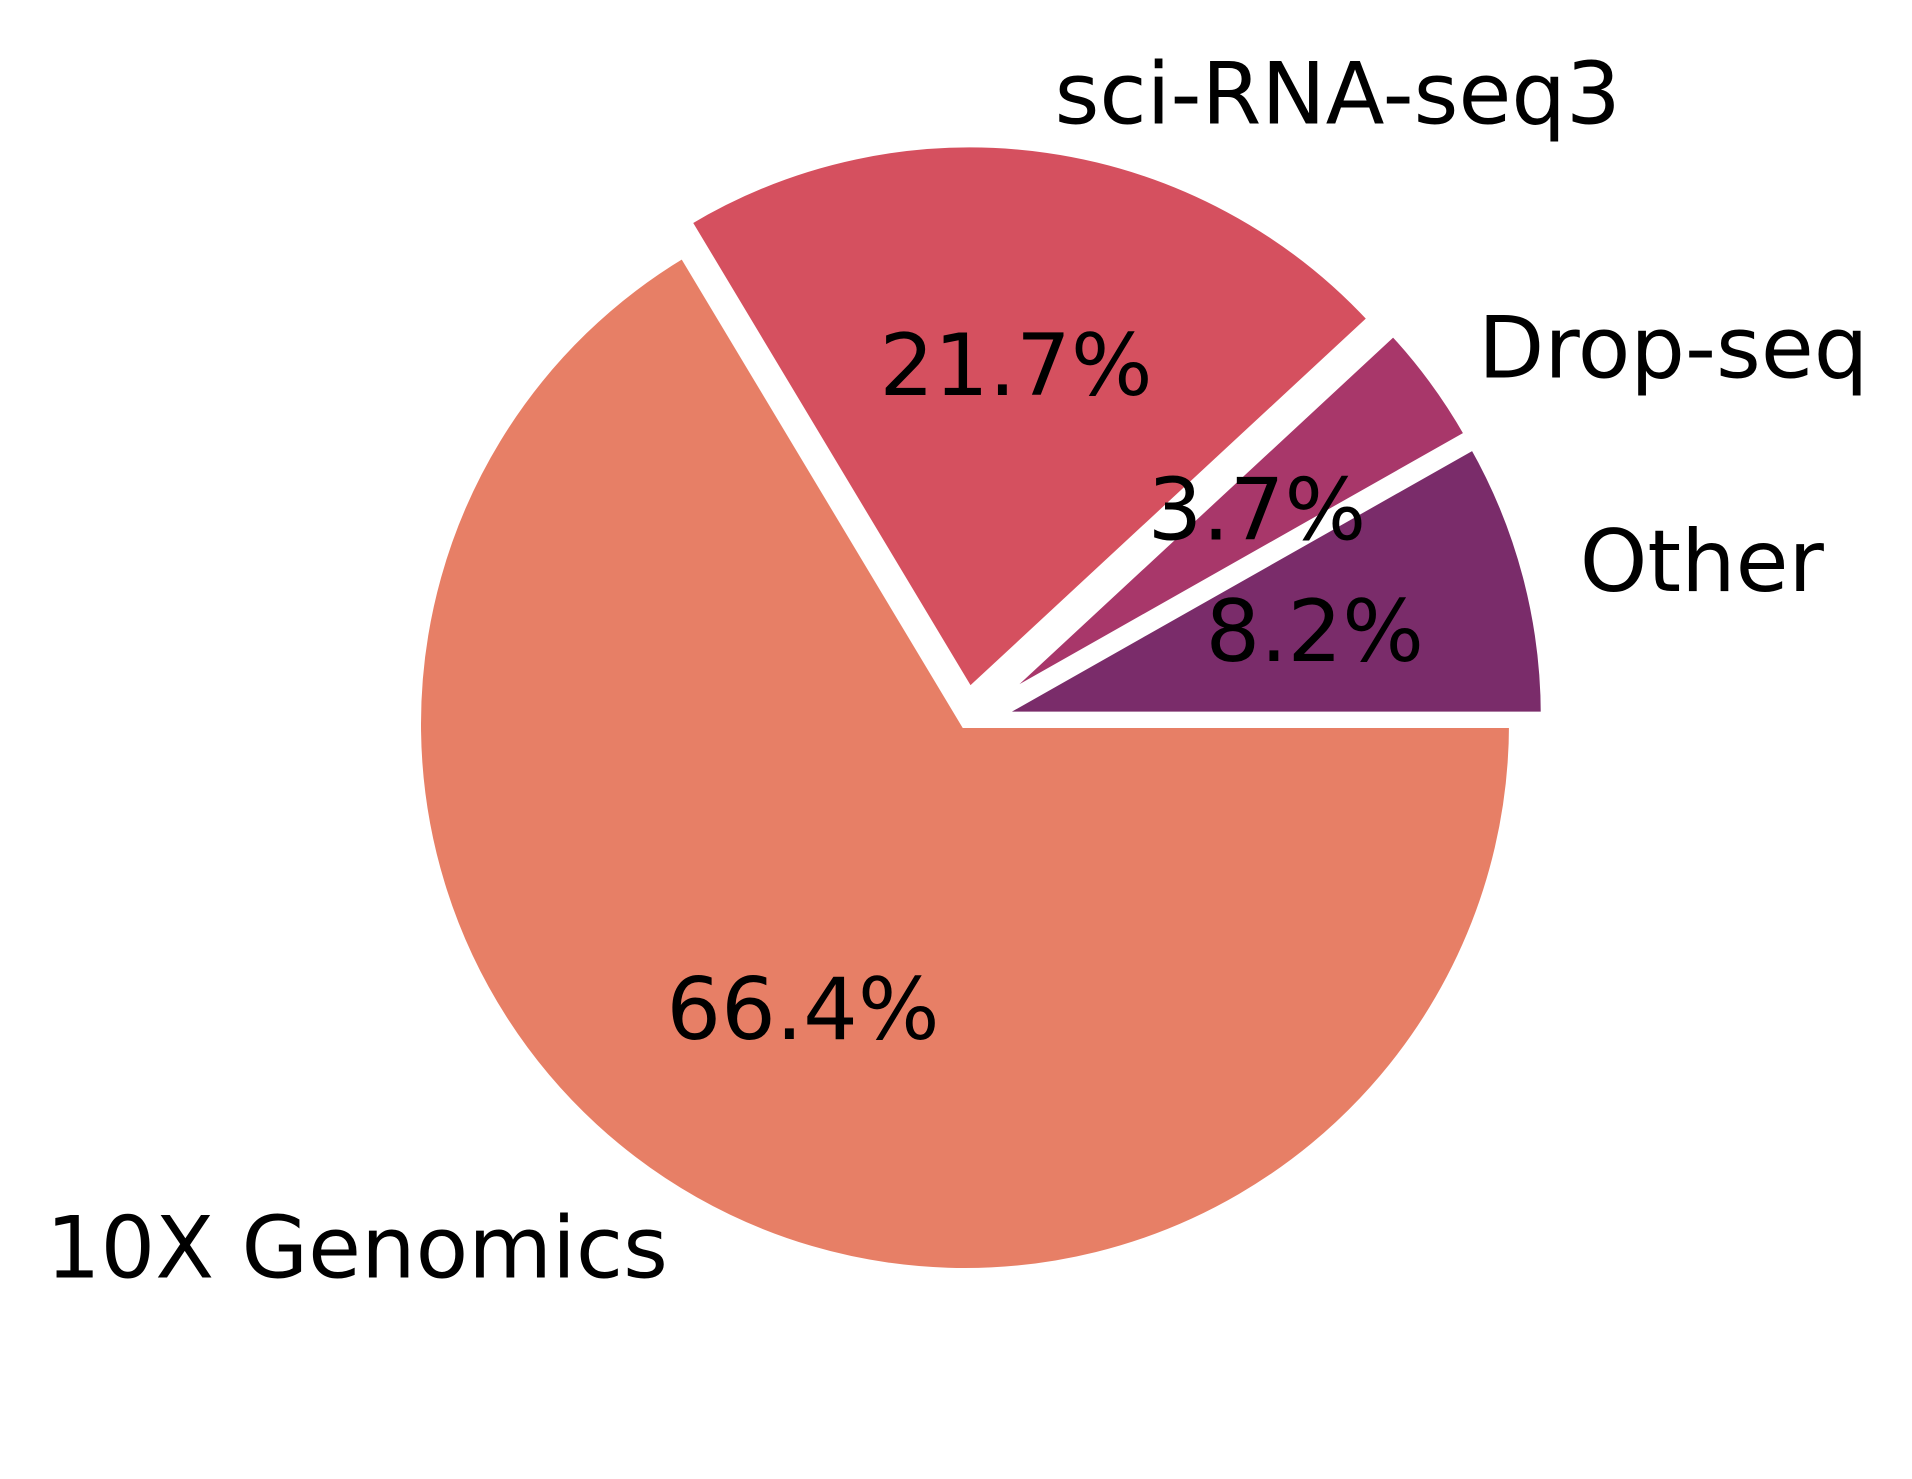  What do you see at coordinates (1314, 632) in the screenshot?
I see `pie-pct-label: 8.2%` at bounding box center [1314, 632].